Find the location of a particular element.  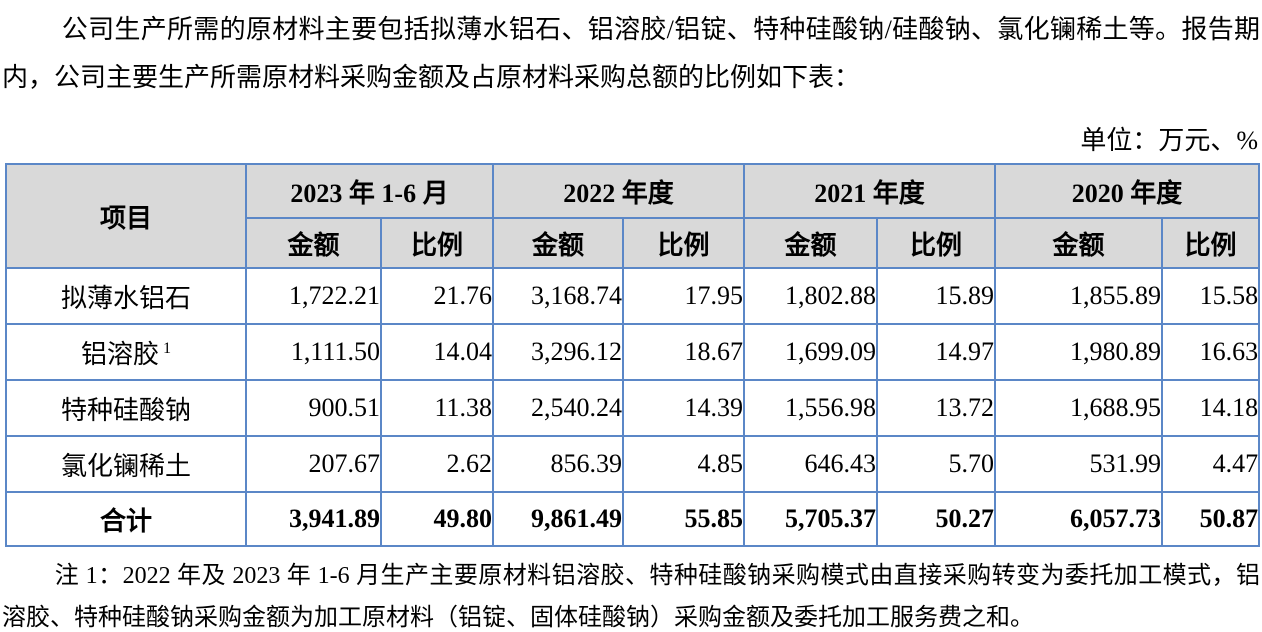

header-period-2021: 2021 年度 is located at coordinates (870, 191).